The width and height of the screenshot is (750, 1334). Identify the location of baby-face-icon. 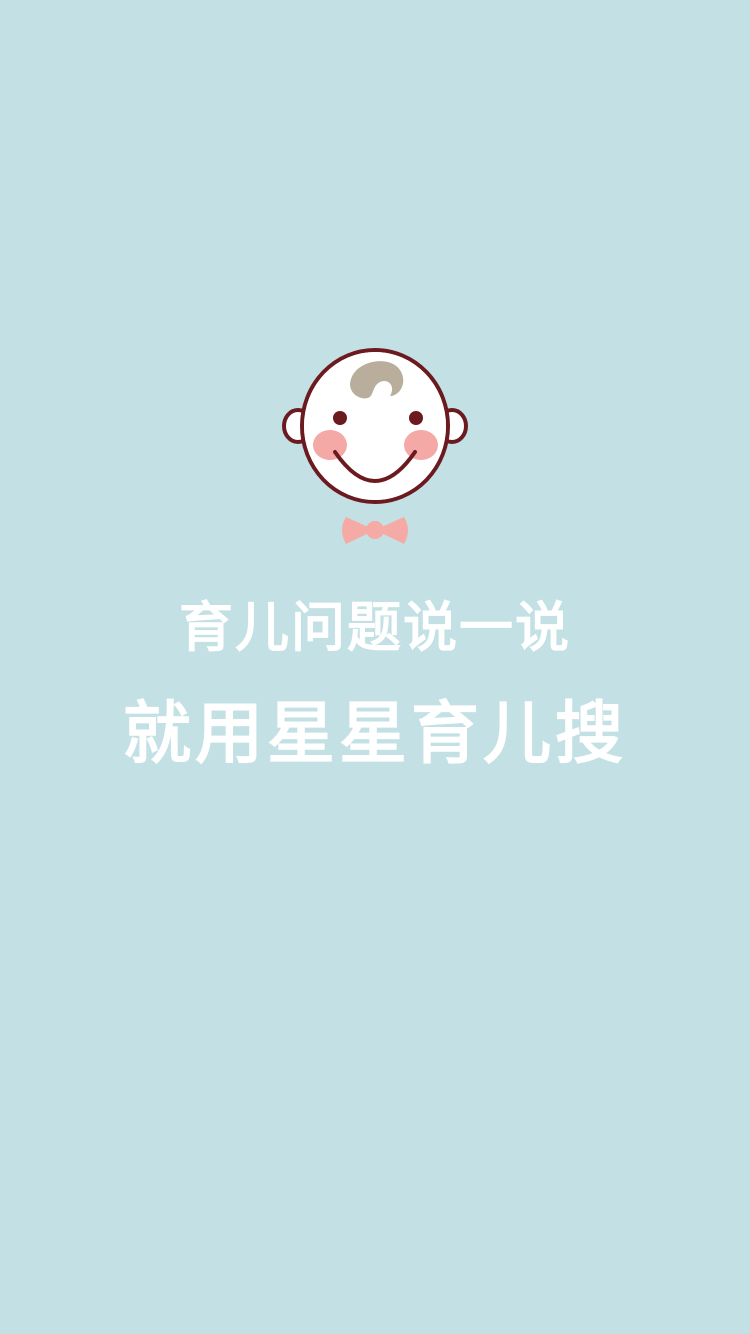
(375, 447).